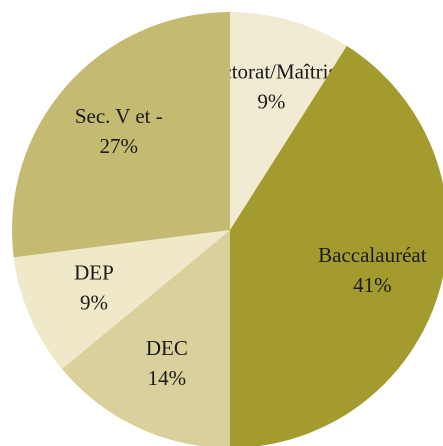 The width and height of the screenshot is (443, 446). Describe the element at coordinates (288, 121) in the screenshot. I see `pie-slice` at that location.